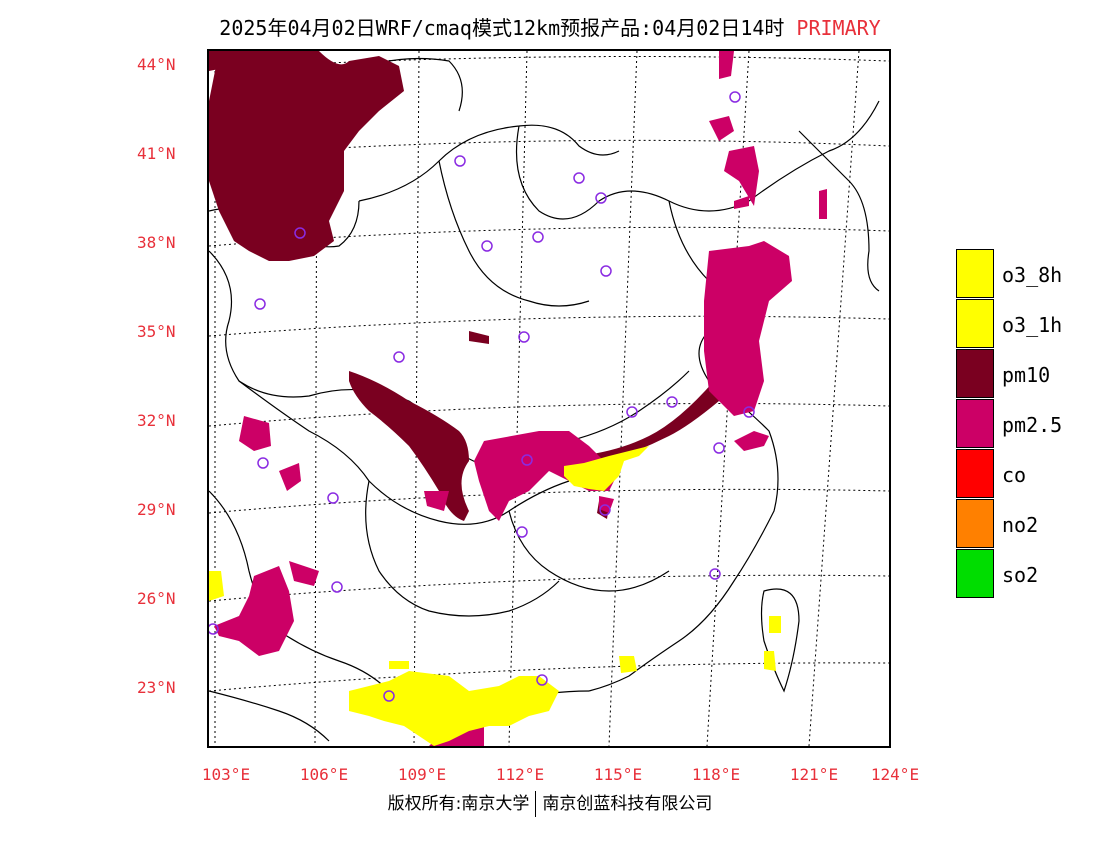 The width and height of the screenshot is (1100, 850). What do you see at coordinates (1026, 375) in the screenshot?
I see `legend-label: pm10` at bounding box center [1026, 375].